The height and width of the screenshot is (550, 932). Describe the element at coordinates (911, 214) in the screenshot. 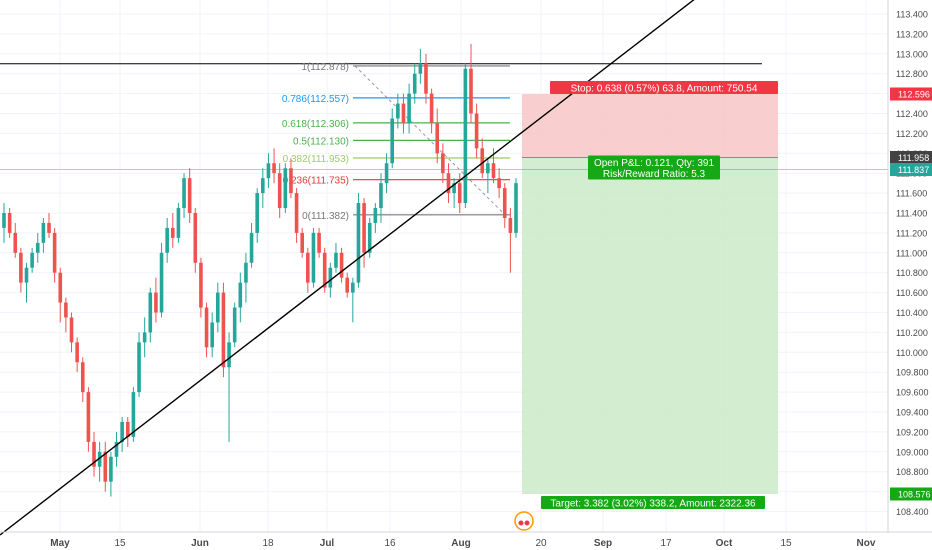

I see `y-tick-label: 111.400` at that location.